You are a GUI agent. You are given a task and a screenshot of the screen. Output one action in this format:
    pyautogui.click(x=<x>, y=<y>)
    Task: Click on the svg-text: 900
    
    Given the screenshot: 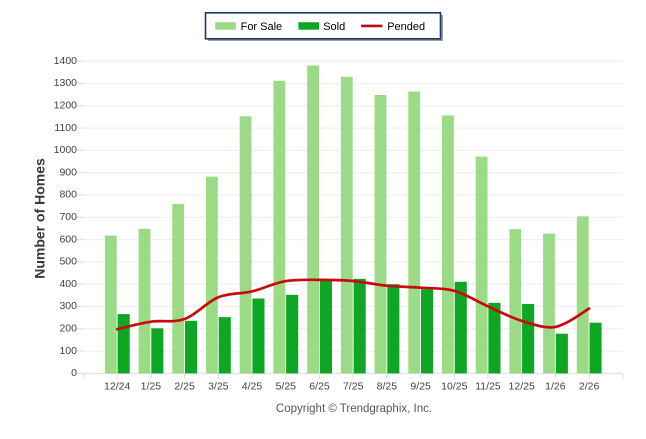 What is the action you would take?
    pyautogui.click(x=68, y=172)
    